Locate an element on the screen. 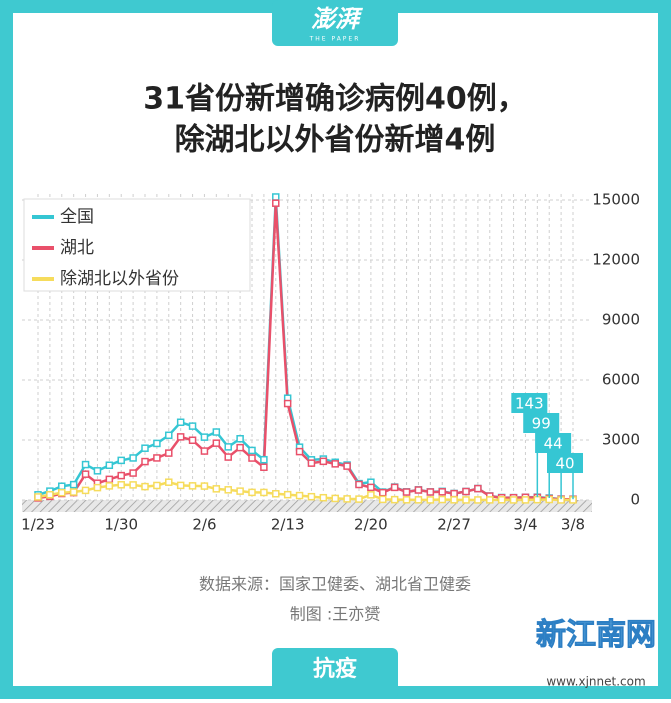 Image resolution: width=671 pixels, height=703 pixels. x-tick-label: 2/20 is located at coordinates (371, 525).